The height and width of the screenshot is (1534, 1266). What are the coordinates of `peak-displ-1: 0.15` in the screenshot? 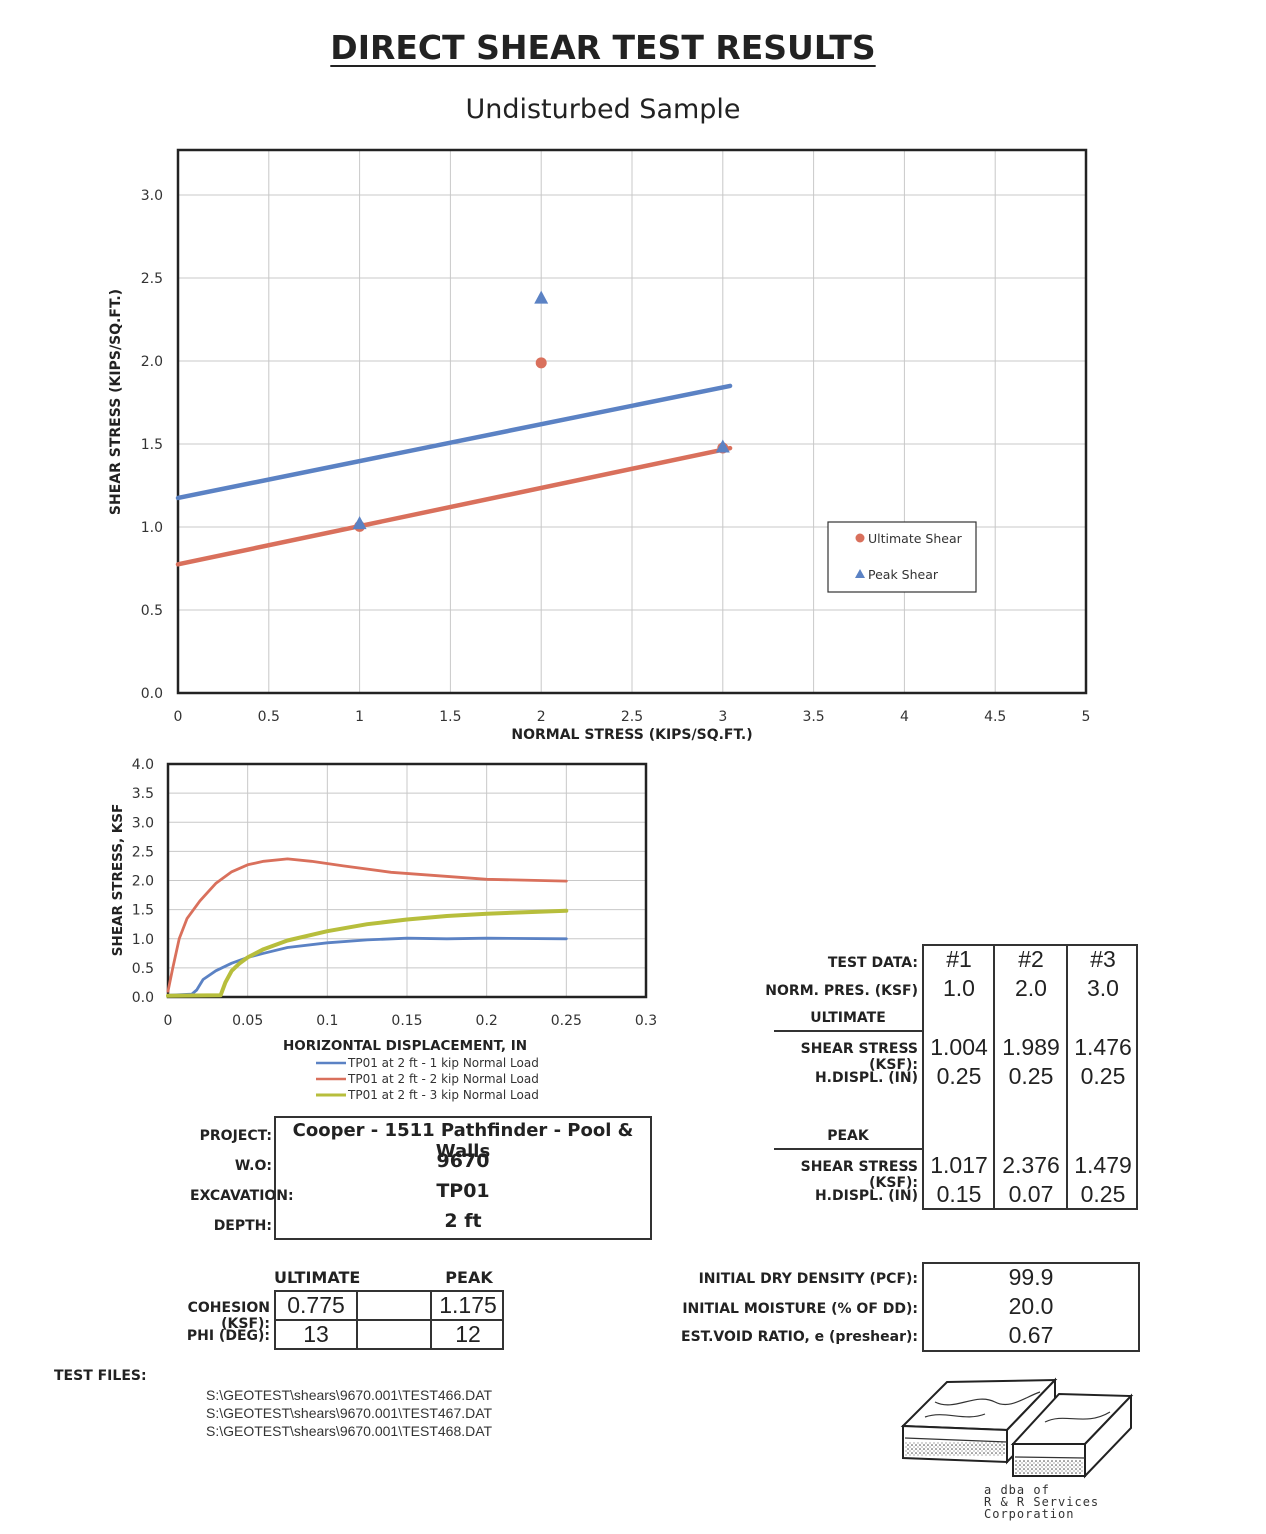 It's located at (959, 1194).